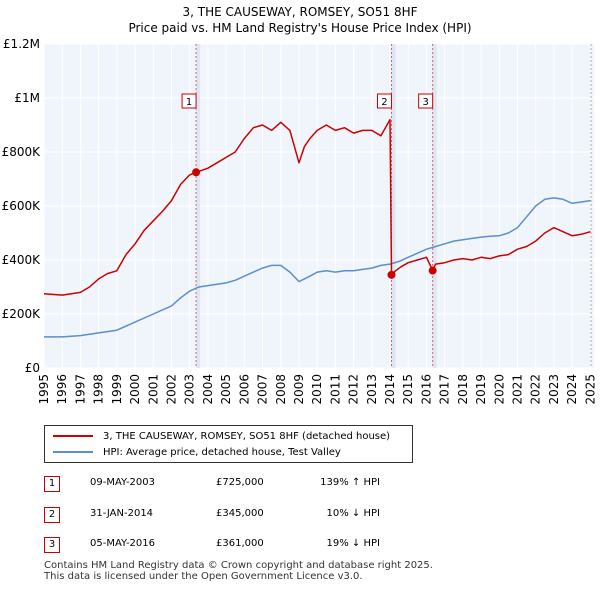  I want to click on x-tick-label: 2002, so click(171, 389).